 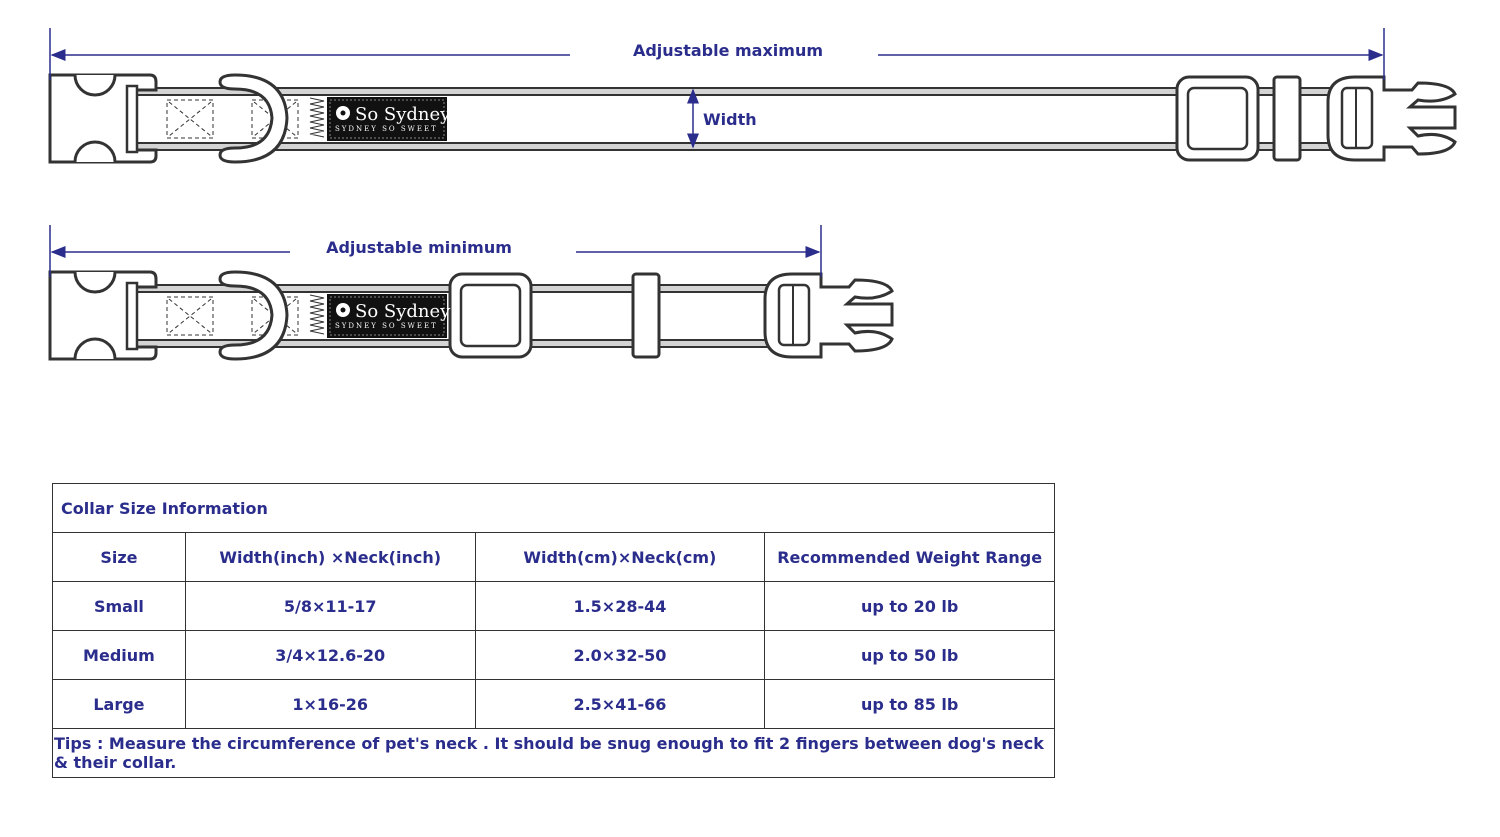 I want to click on cell-width-inch: 5/8×11-17, so click(x=330, y=606).